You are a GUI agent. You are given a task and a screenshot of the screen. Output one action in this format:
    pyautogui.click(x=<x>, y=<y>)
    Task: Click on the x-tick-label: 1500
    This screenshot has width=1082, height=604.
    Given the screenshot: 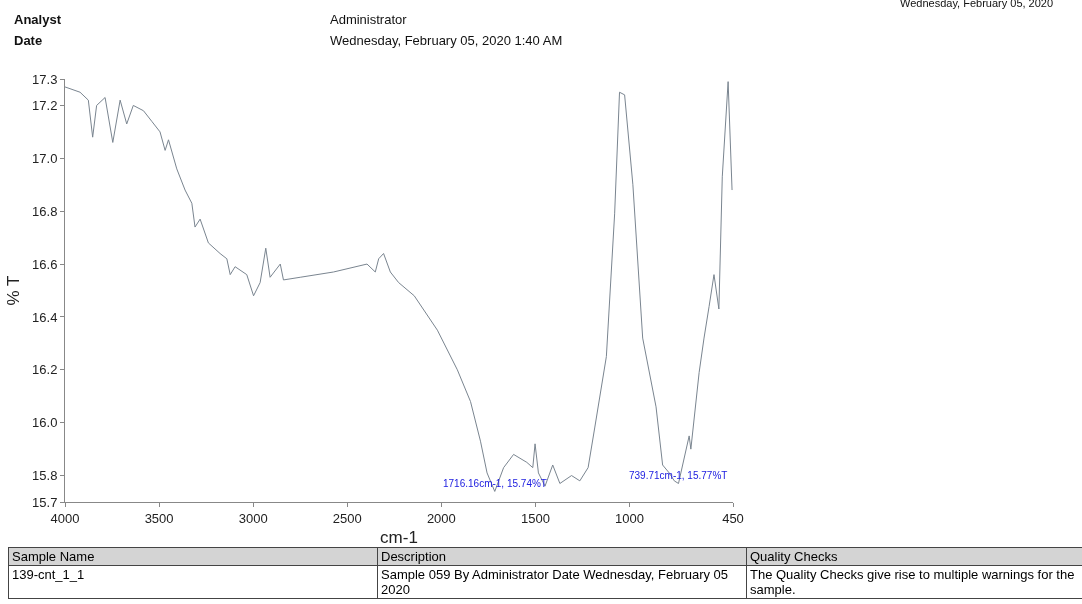 What is the action you would take?
    pyautogui.click(x=535, y=518)
    